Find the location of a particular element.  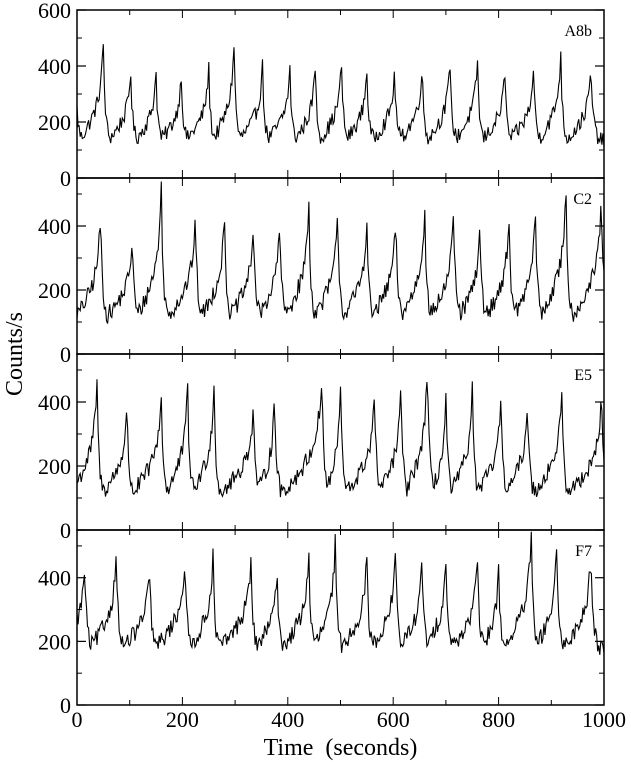

panel-label: C2 is located at coordinates (582, 199).